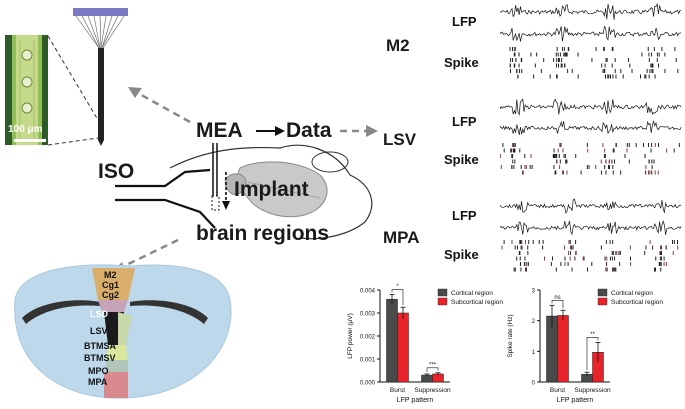 The height and width of the screenshot is (409, 685). I want to click on y-tick-label: 0.003, so click(368, 315).